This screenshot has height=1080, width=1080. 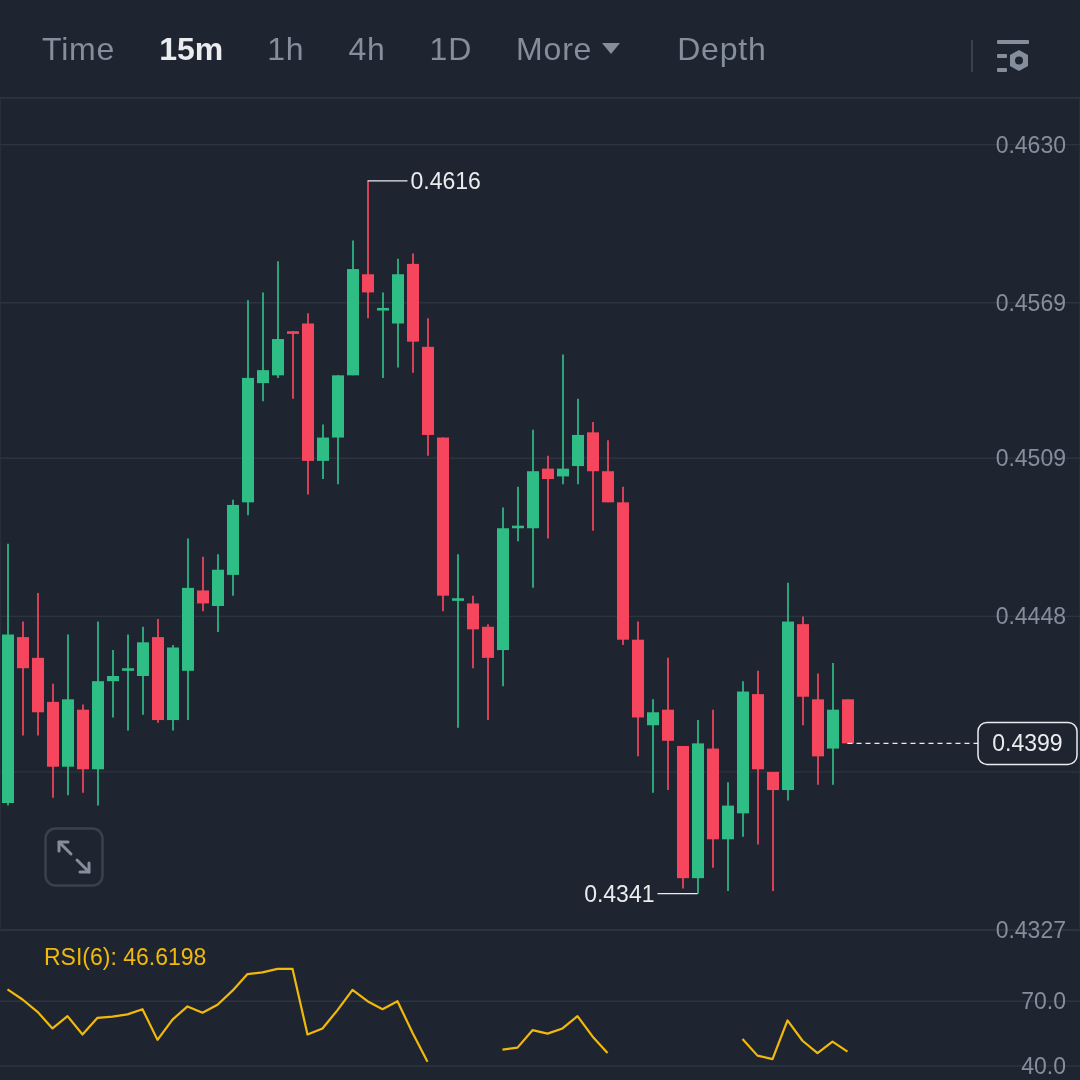 I want to click on y-tick-label: 40.0, so click(x=1043, y=1066).